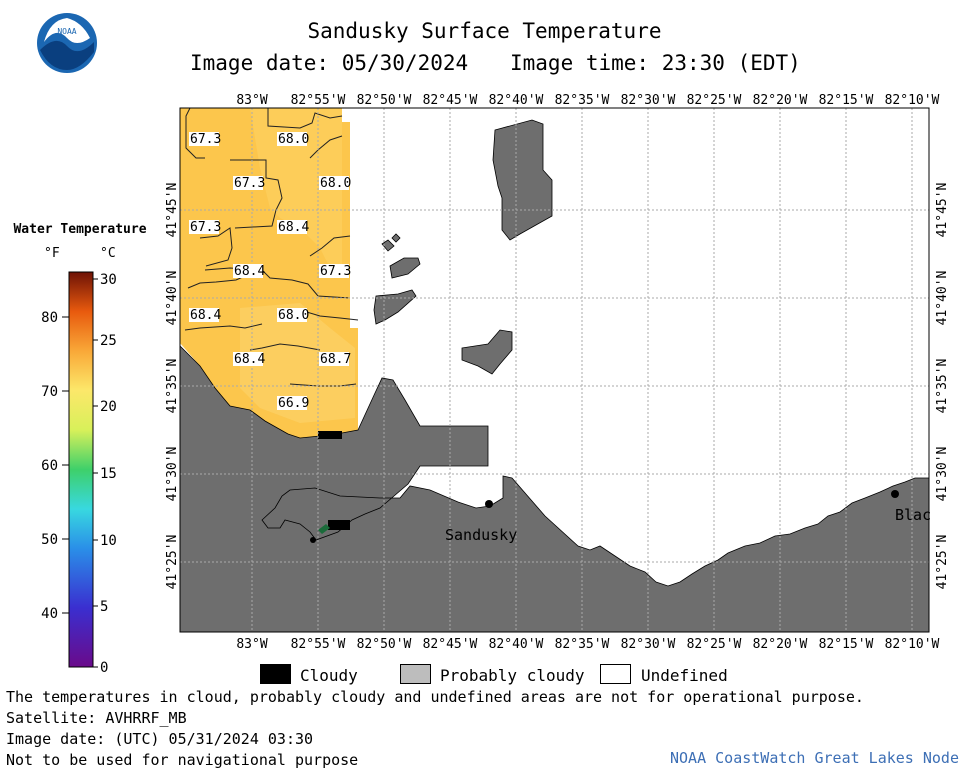 This screenshot has height=773, width=969. Describe the element at coordinates (582, 644) in the screenshot. I see `lon-label-bottom: 82°35'W` at that location.